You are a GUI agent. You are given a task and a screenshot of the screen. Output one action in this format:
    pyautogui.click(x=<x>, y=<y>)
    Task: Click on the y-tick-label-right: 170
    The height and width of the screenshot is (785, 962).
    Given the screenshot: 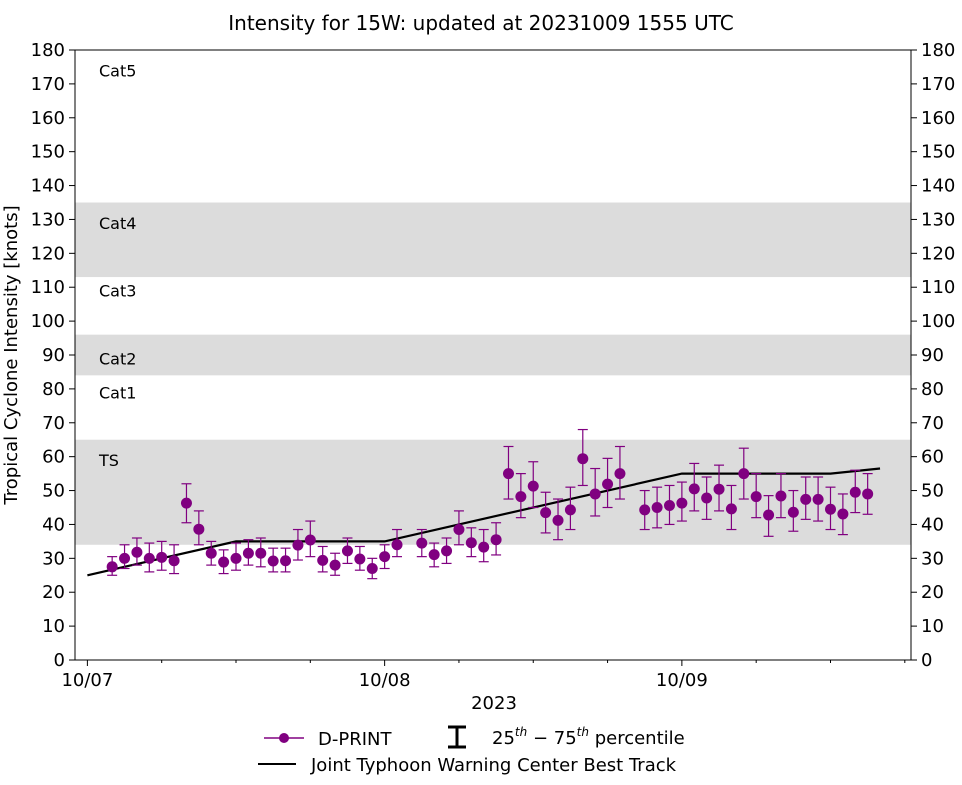 What is the action you would take?
    pyautogui.click(x=938, y=84)
    